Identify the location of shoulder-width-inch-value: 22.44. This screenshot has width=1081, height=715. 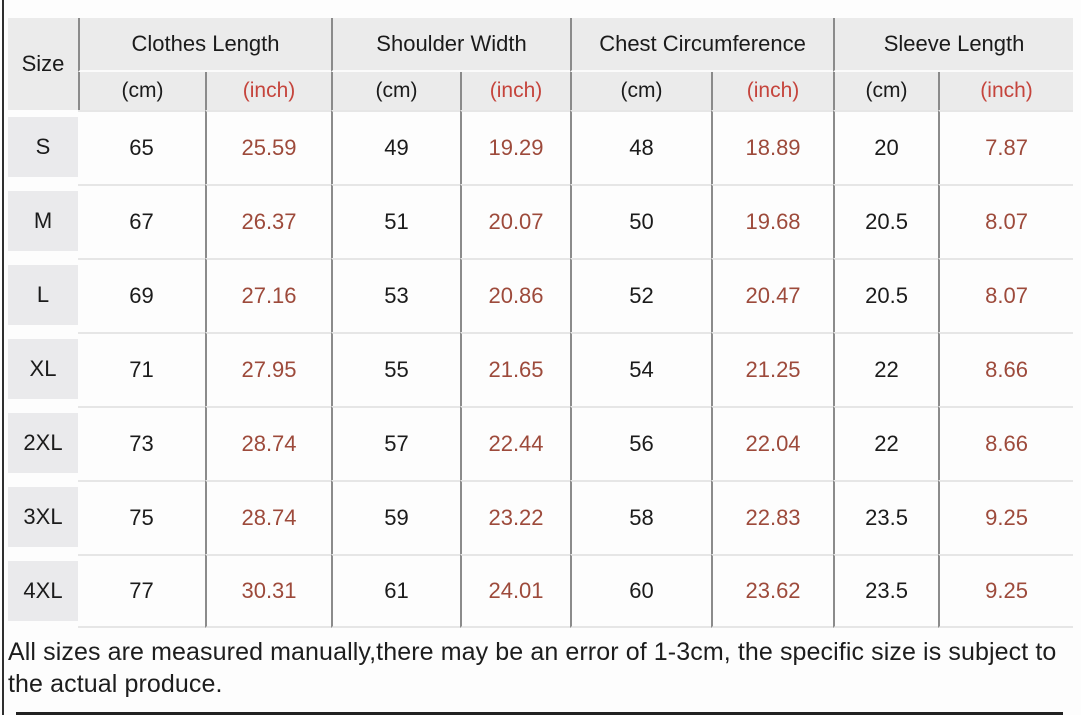
(515, 443).